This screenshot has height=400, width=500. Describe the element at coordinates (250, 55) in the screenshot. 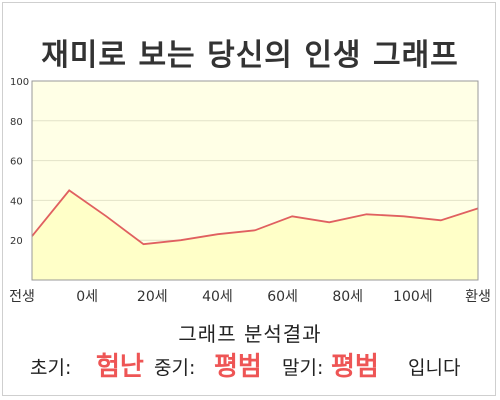

I see `page-title: 재미로 보는 당신의 인생 그래프` at that location.